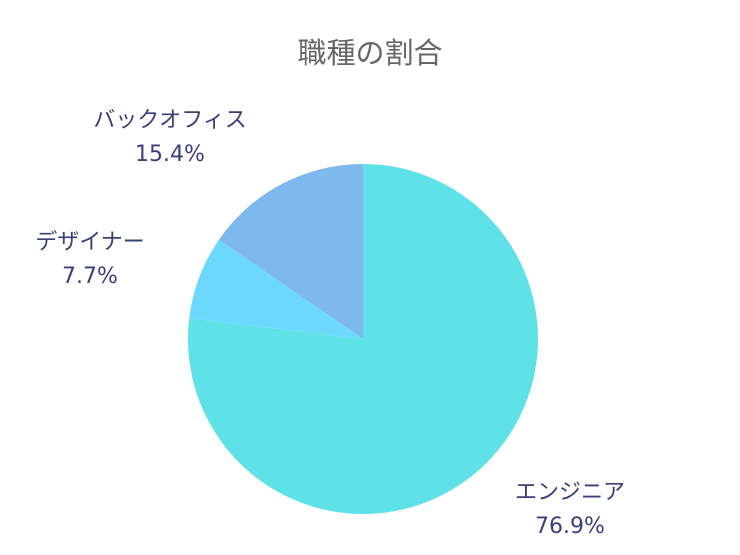 The height and width of the screenshot is (555, 740). I want to click on slice-label-designer-percent: 7.7%, so click(90, 276).